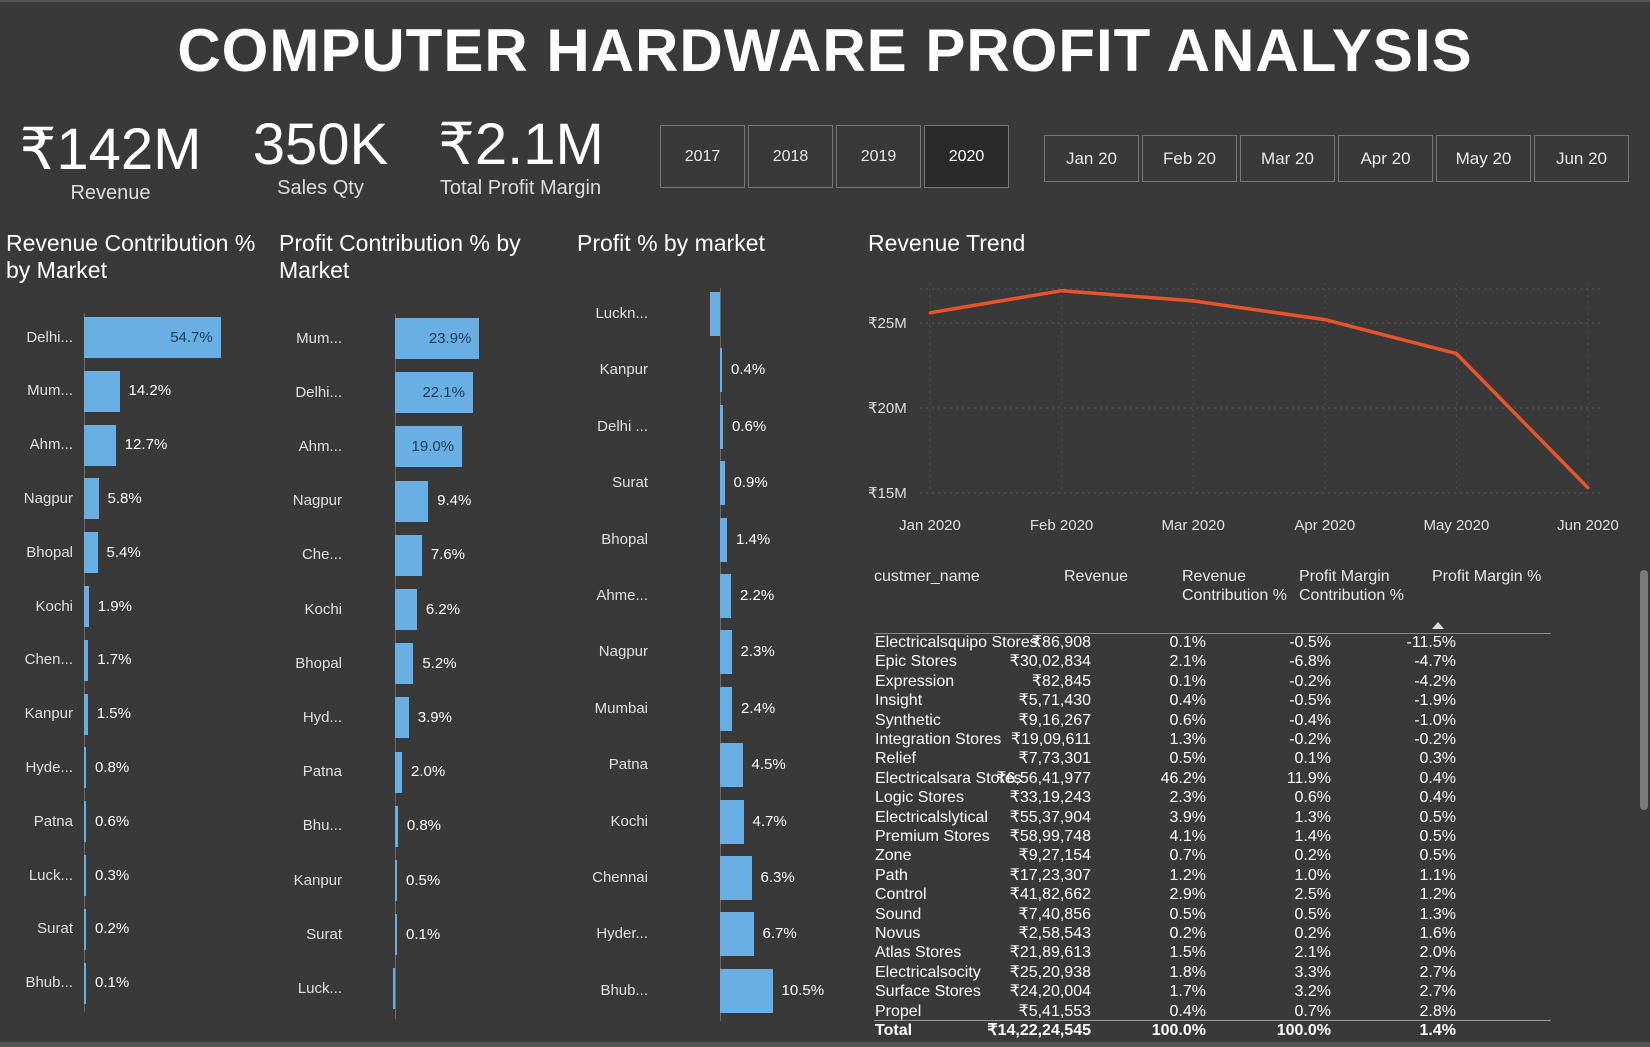  What do you see at coordinates (1437, 1030) in the screenshot?
I see `total-profit-margin-pct: 1.4%` at bounding box center [1437, 1030].